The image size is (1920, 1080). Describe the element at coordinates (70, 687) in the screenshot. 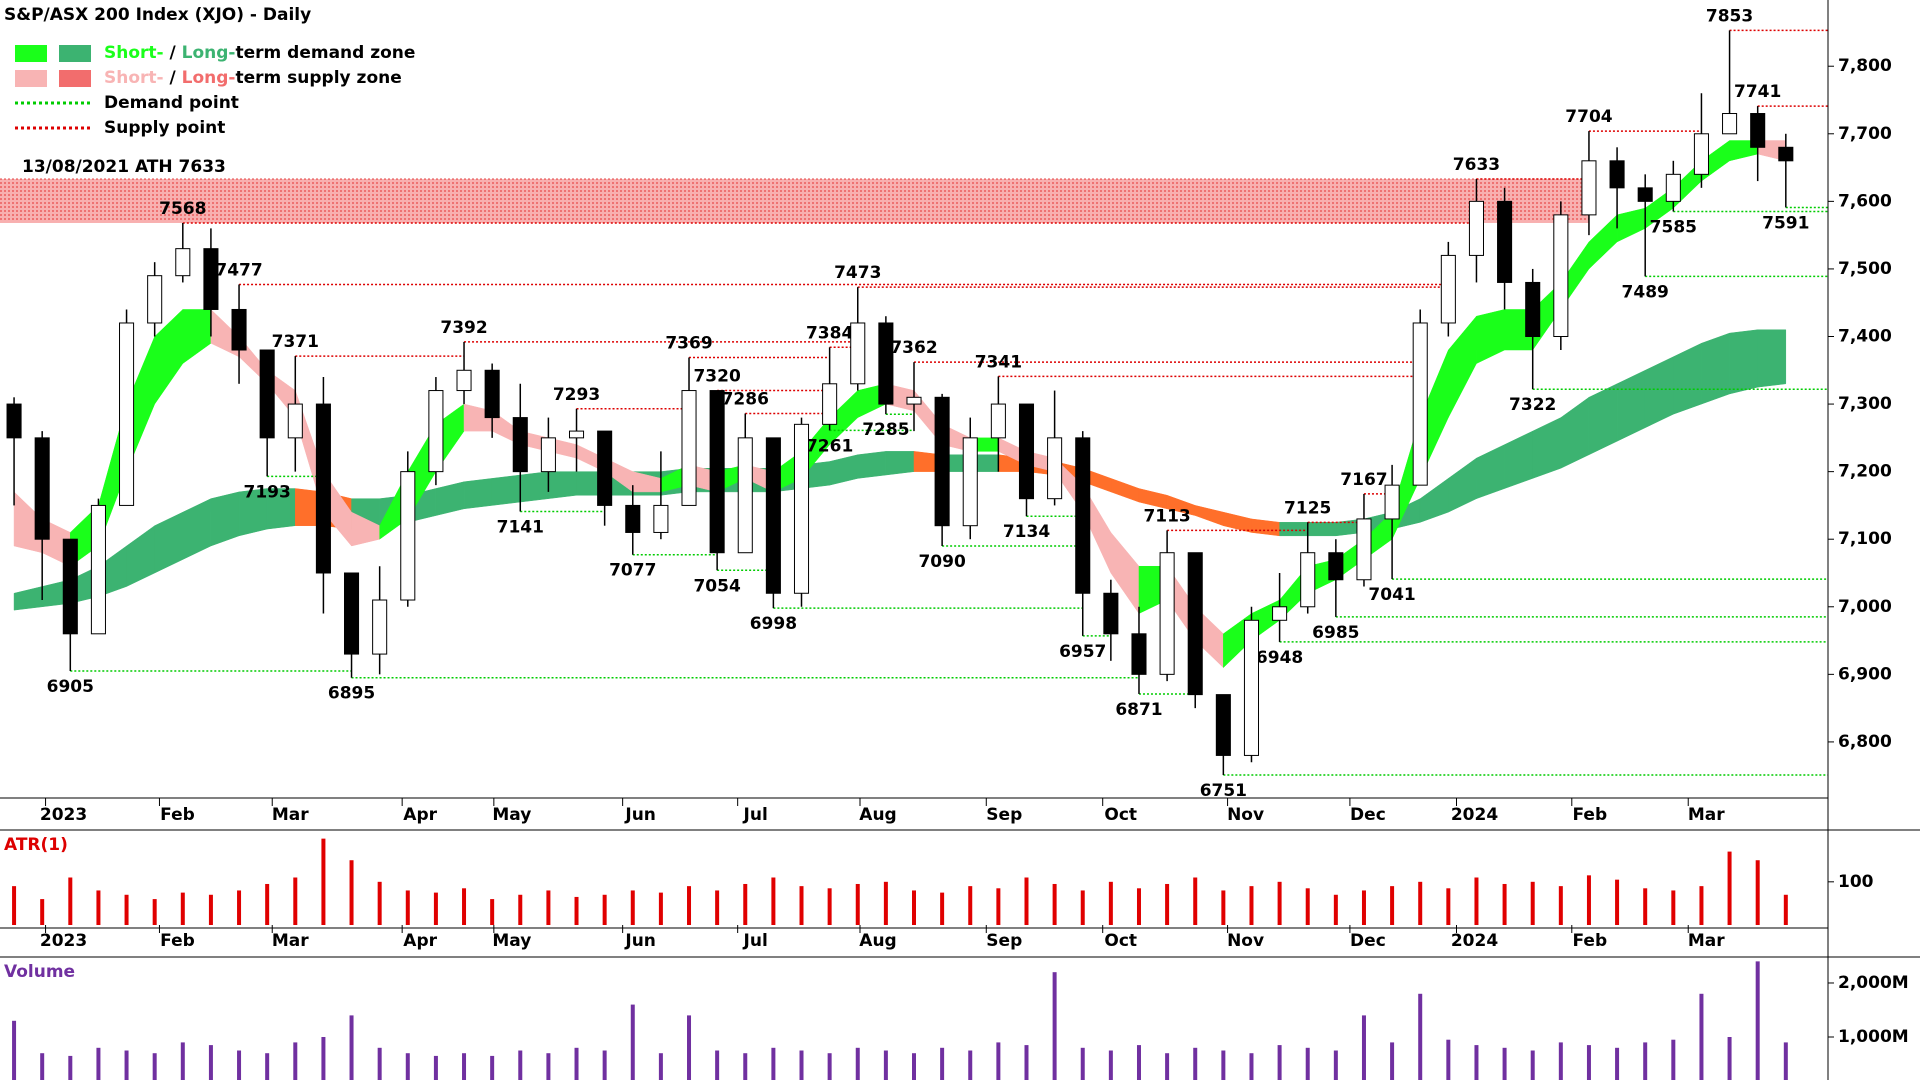

I see `demand-point-label: 6905` at that location.